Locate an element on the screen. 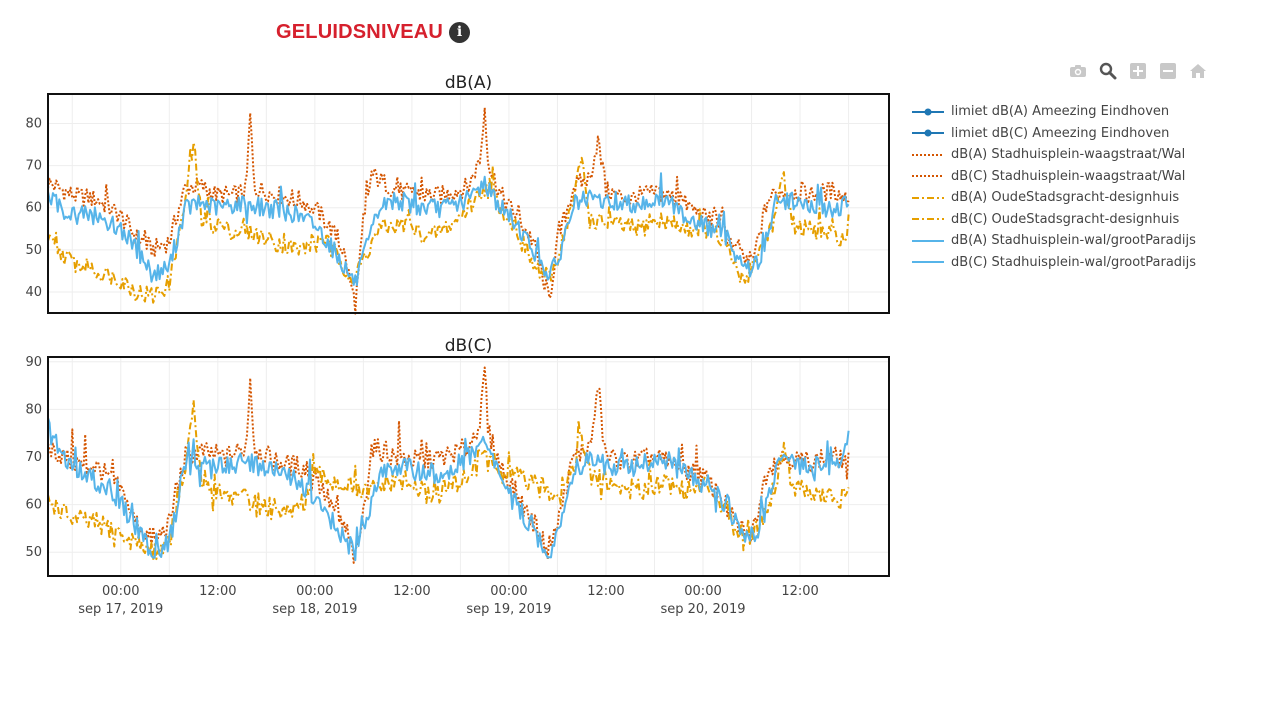 The image size is (1280, 720). legend-item: limiet dB(A) Ameezing Eindhoven is located at coordinates (1053, 112).